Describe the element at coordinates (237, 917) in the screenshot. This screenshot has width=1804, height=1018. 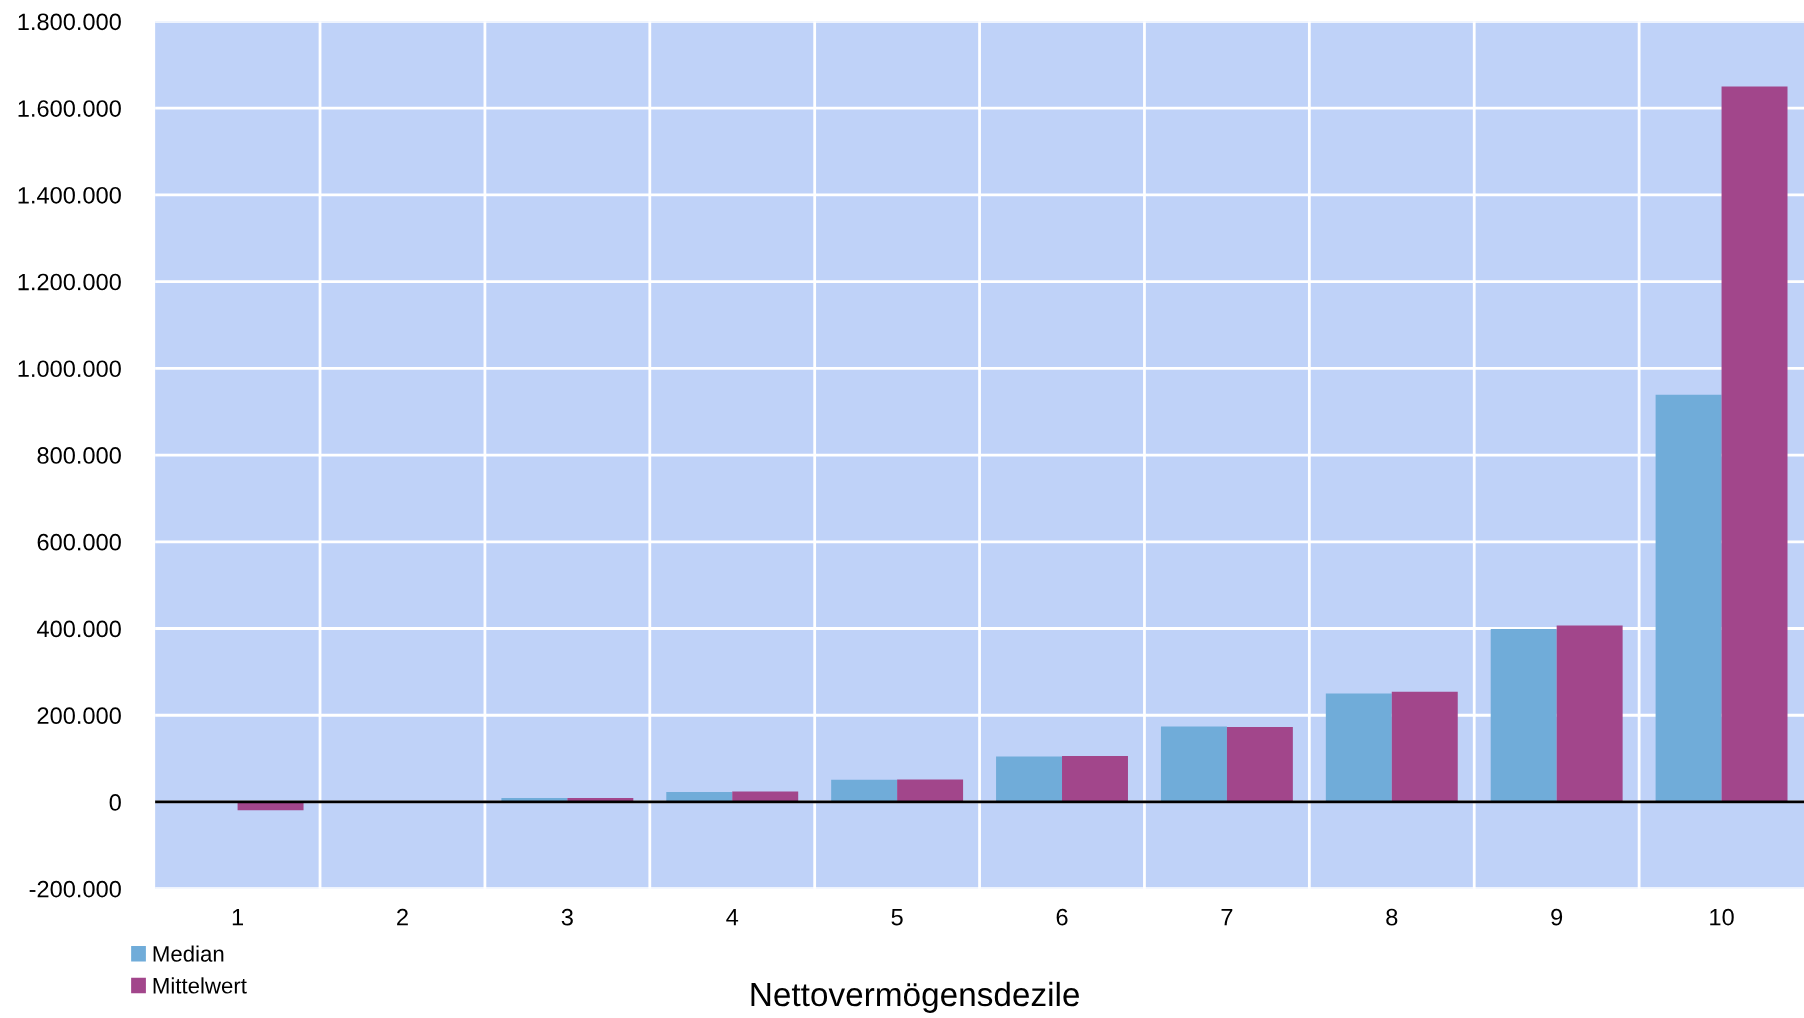
I see `x-tick-label: 1` at that location.